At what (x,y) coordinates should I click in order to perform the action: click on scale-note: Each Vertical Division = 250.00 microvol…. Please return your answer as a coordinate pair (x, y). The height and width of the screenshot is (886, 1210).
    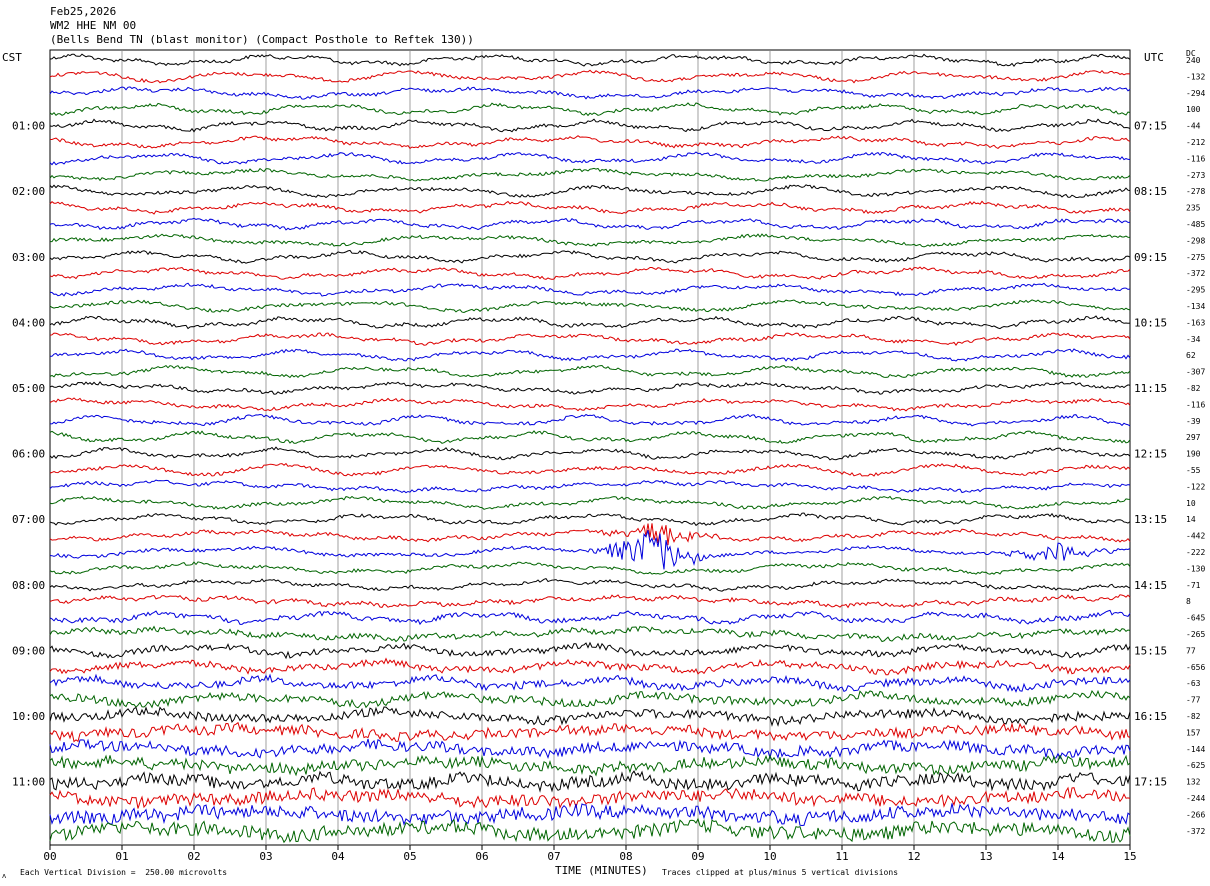
    Looking at the image, I should click on (124, 872).